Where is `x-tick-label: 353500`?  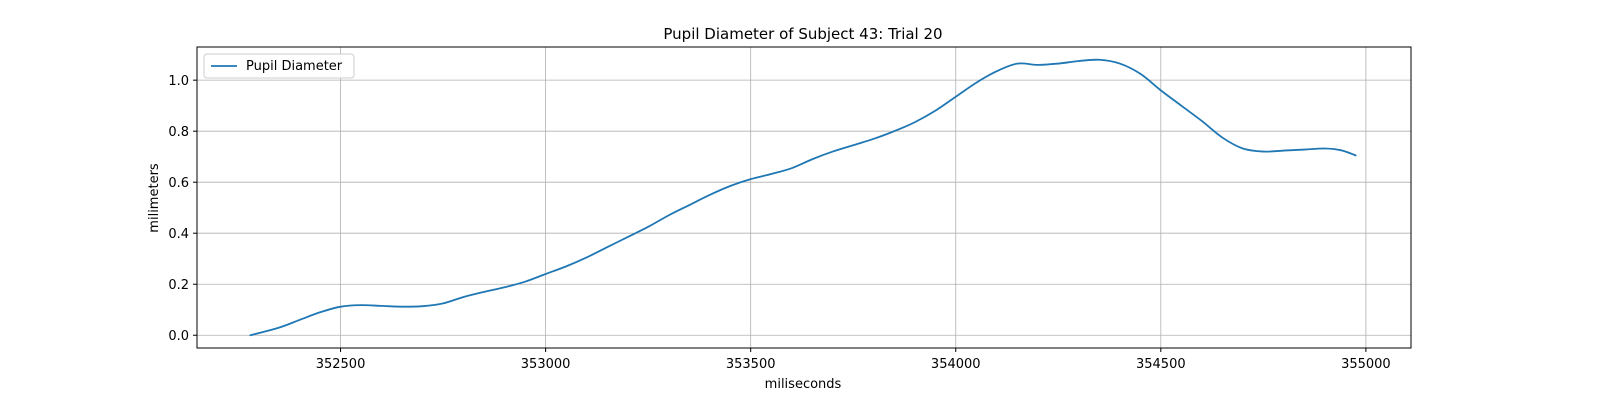 x-tick-label: 353500 is located at coordinates (751, 364).